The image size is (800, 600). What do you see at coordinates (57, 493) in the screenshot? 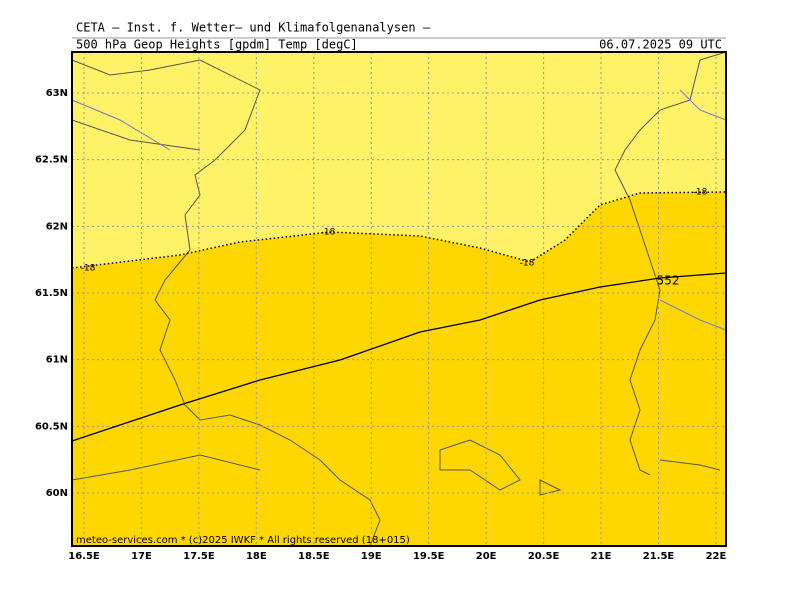
I see `lat-label: 60N` at bounding box center [57, 493].